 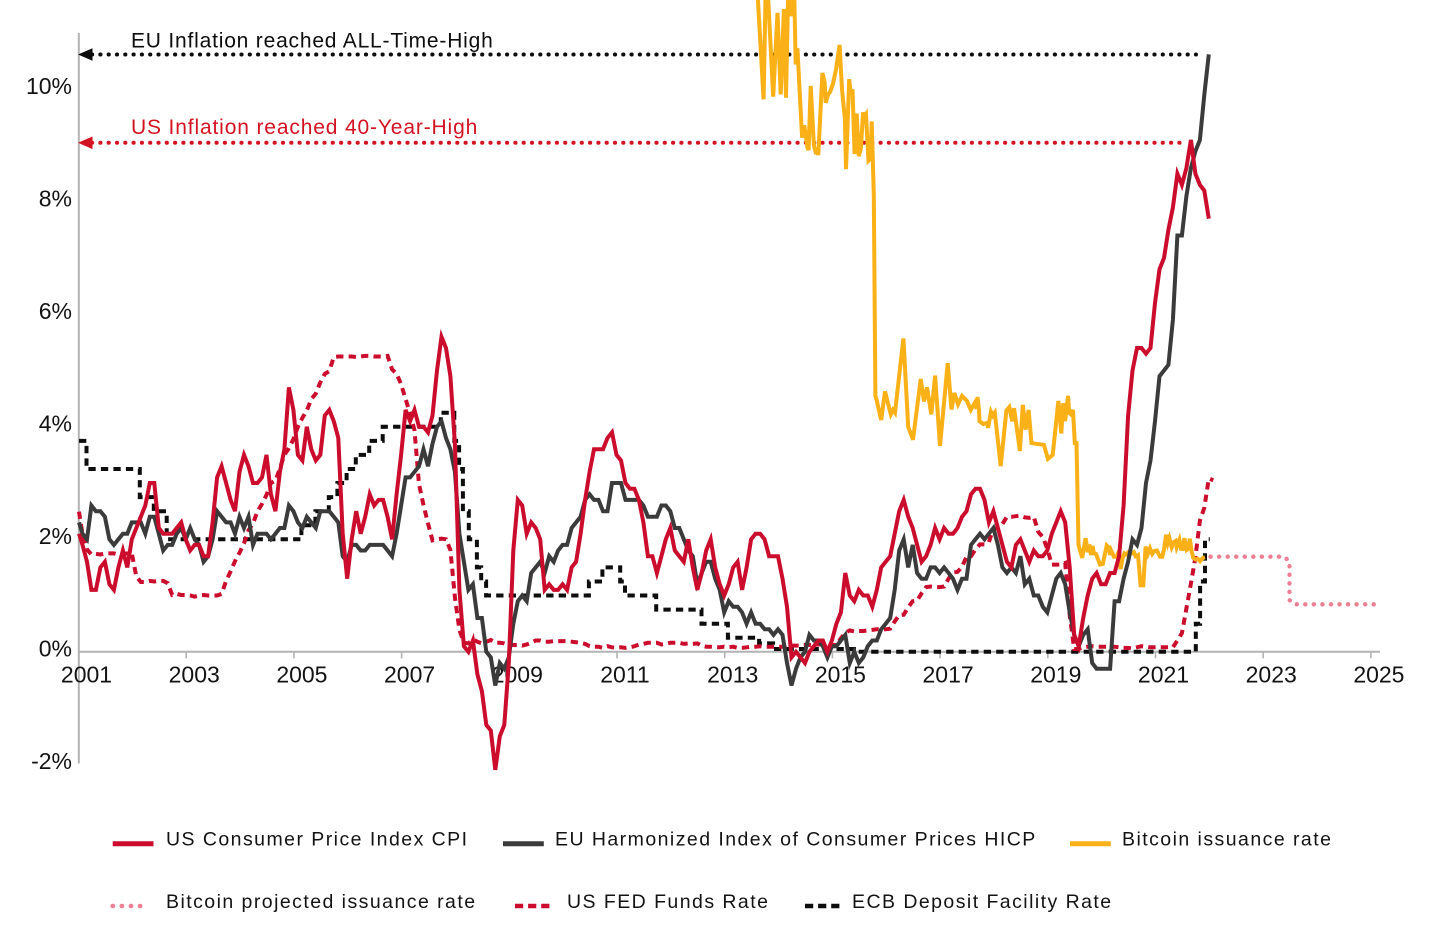 What do you see at coordinates (1163, 674) in the screenshot?
I see `svg-text: 2021` at bounding box center [1163, 674].